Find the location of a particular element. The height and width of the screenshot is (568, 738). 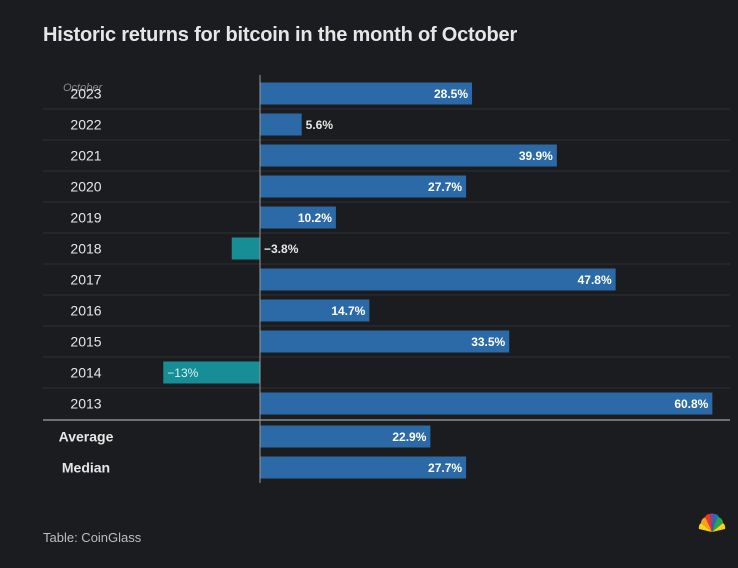

year-label: 2016 is located at coordinates (85, 311).